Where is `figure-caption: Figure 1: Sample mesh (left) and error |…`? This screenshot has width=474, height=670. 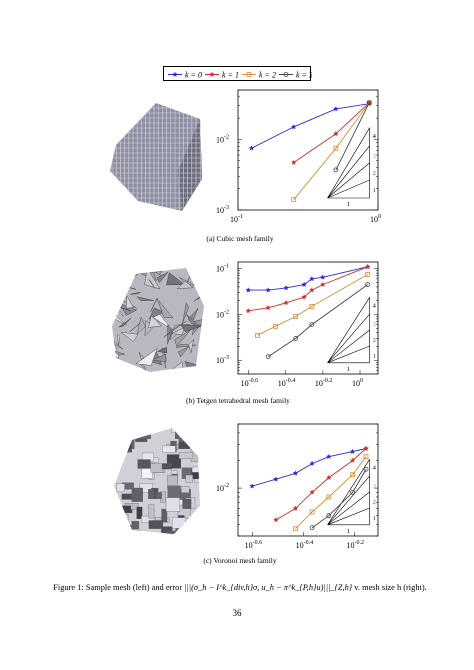
figure-caption: Figure 1: Sample mesh (left) and error |… is located at coordinates (240, 587).